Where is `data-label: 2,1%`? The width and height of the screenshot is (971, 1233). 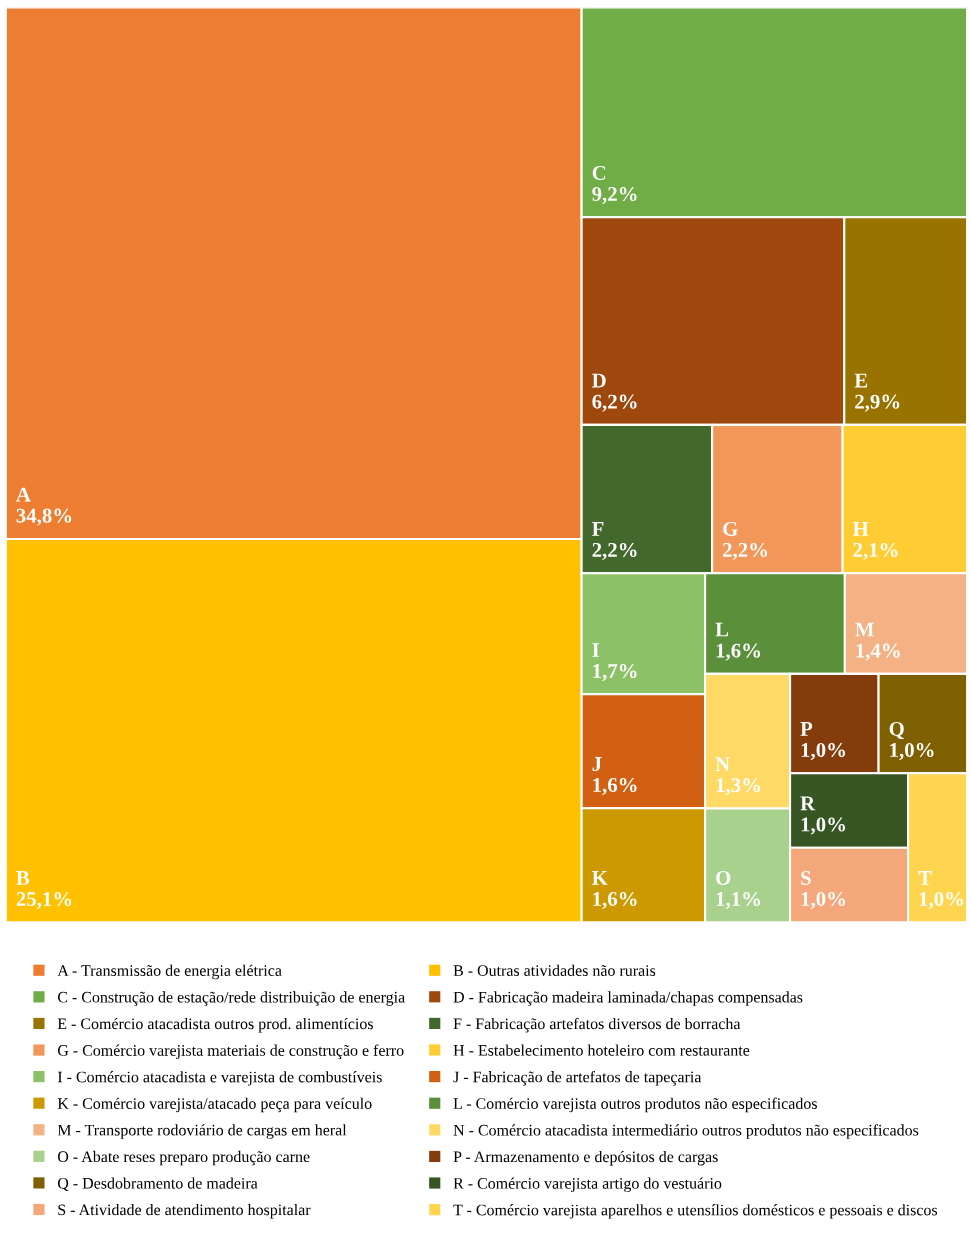 data-label: 2,1% is located at coordinates (875, 551).